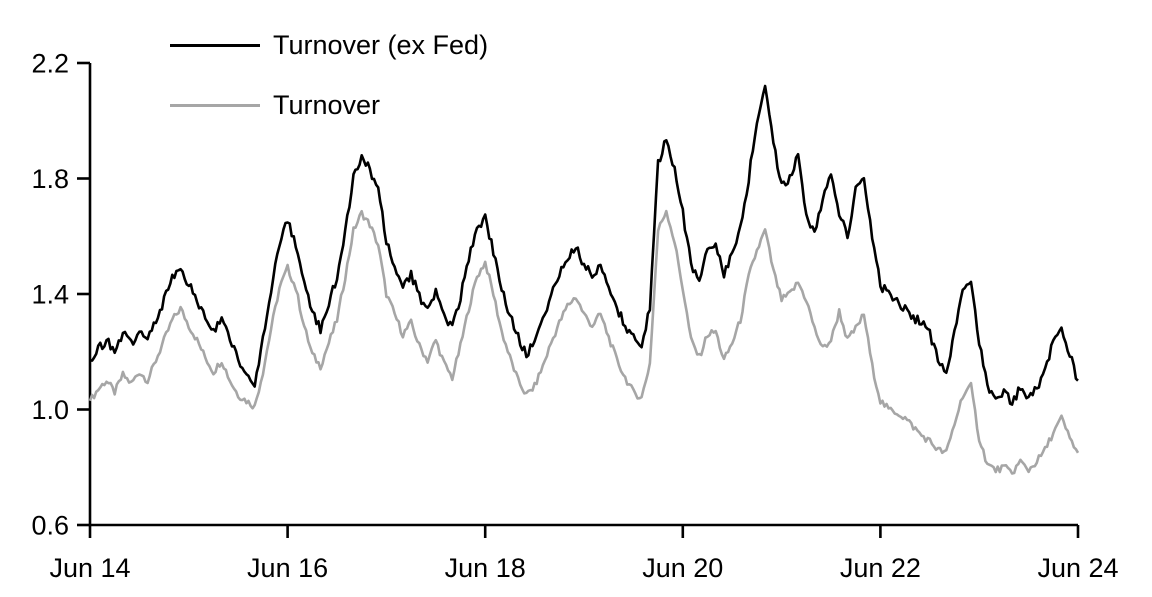 The width and height of the screenshot is (1152, 597). Describe the element at coordinates (682, 568) in the screenshot. I see `x-tick-label: Jun 20` at that location.